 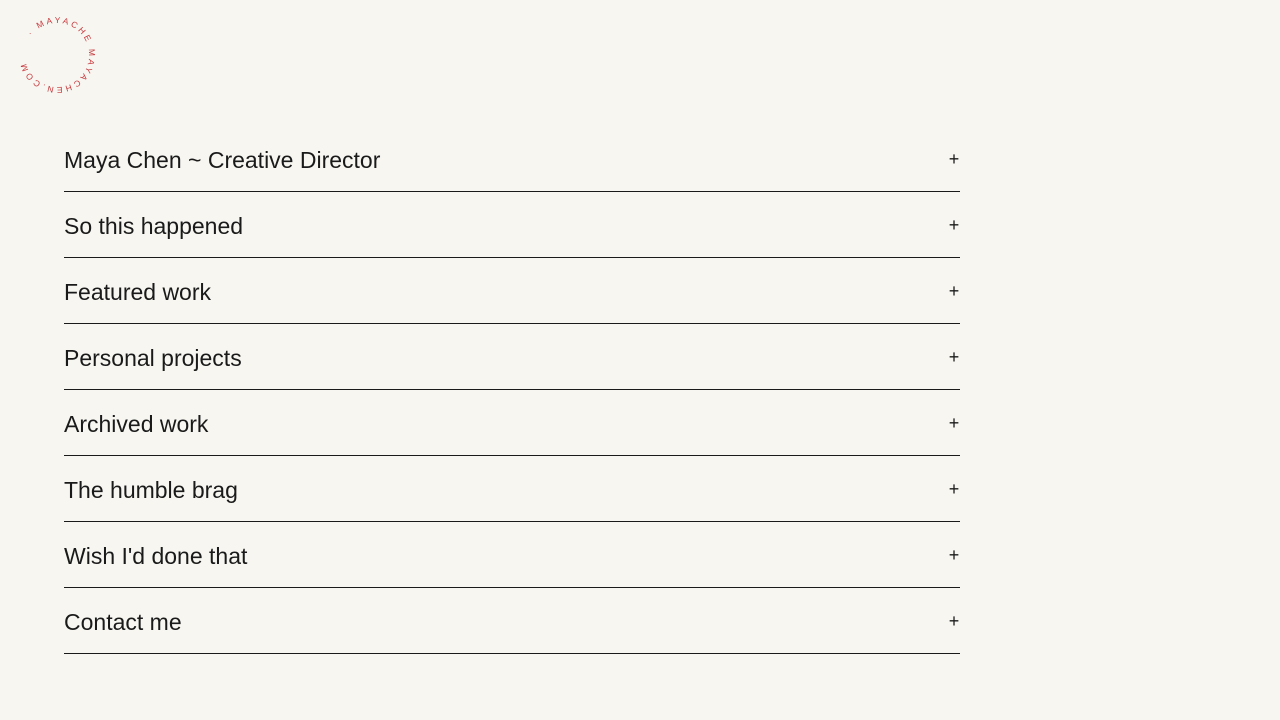 What do you see at coordinates (512, 555) in the screenshot?
I see `menu-item-wish-done-that: Wish I'd done that +` at bounding box center [512, 555].